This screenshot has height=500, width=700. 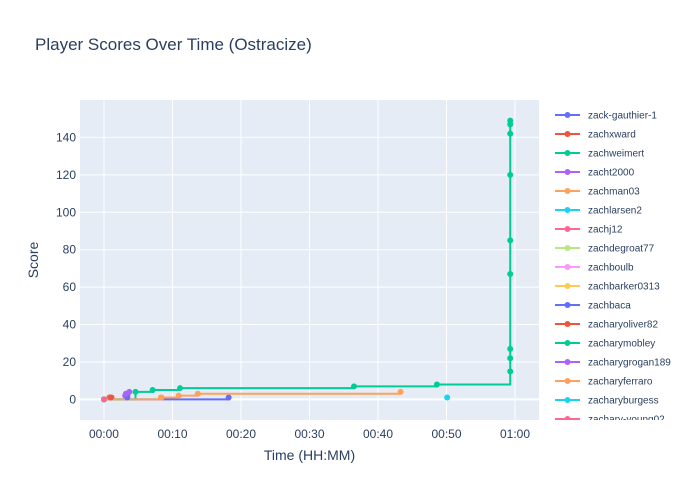 I want to click on legend-label: zachlarsen2, so click(x=615, y=211).